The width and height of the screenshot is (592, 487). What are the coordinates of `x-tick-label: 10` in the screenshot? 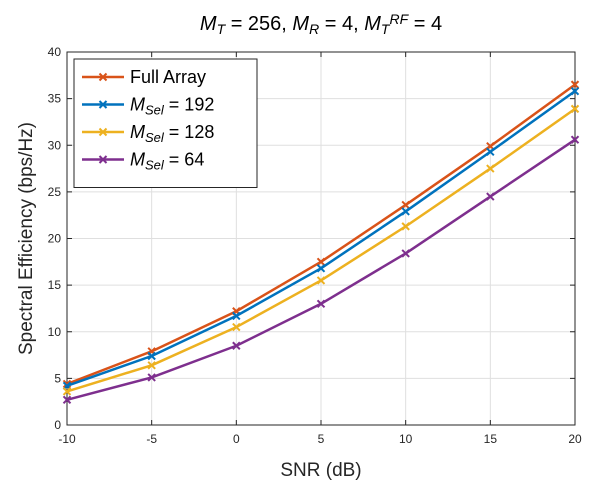 It's located at (406, 439).